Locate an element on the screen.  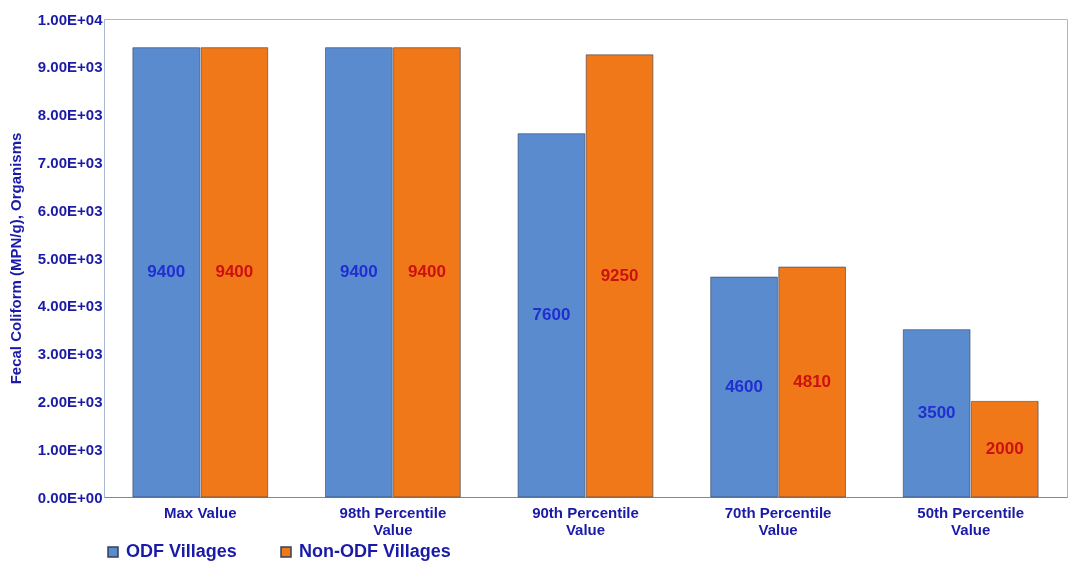
data-label: 2000 is located at coordinates (1004, 449).